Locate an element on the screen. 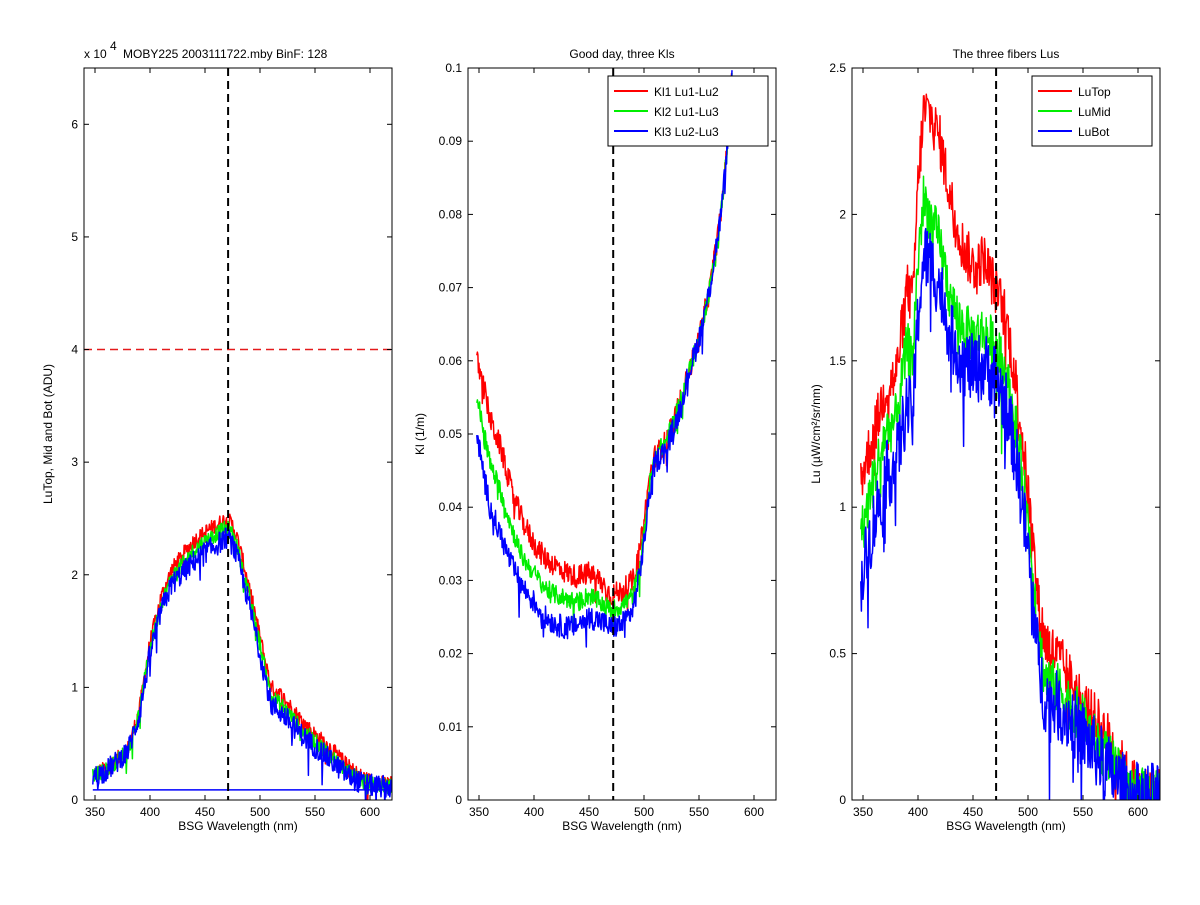 The width and height of the screenshot is (1200, 905). y-tick-label: 0.03 is located at coordinates (451, 580).